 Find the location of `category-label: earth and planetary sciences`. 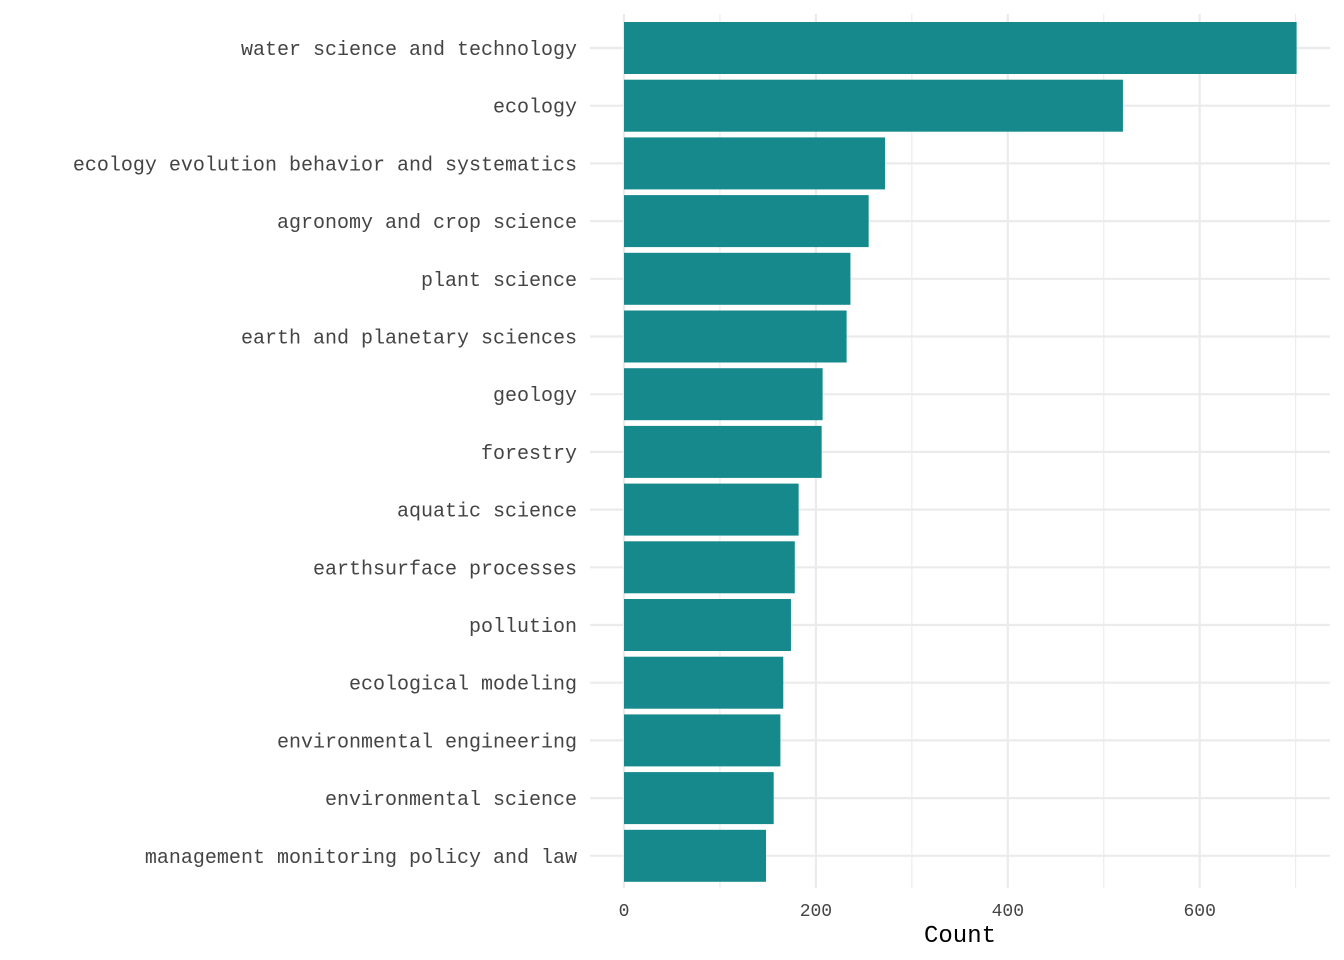

category-label: earth and planetary sciences is located at coordinates (409, 339).